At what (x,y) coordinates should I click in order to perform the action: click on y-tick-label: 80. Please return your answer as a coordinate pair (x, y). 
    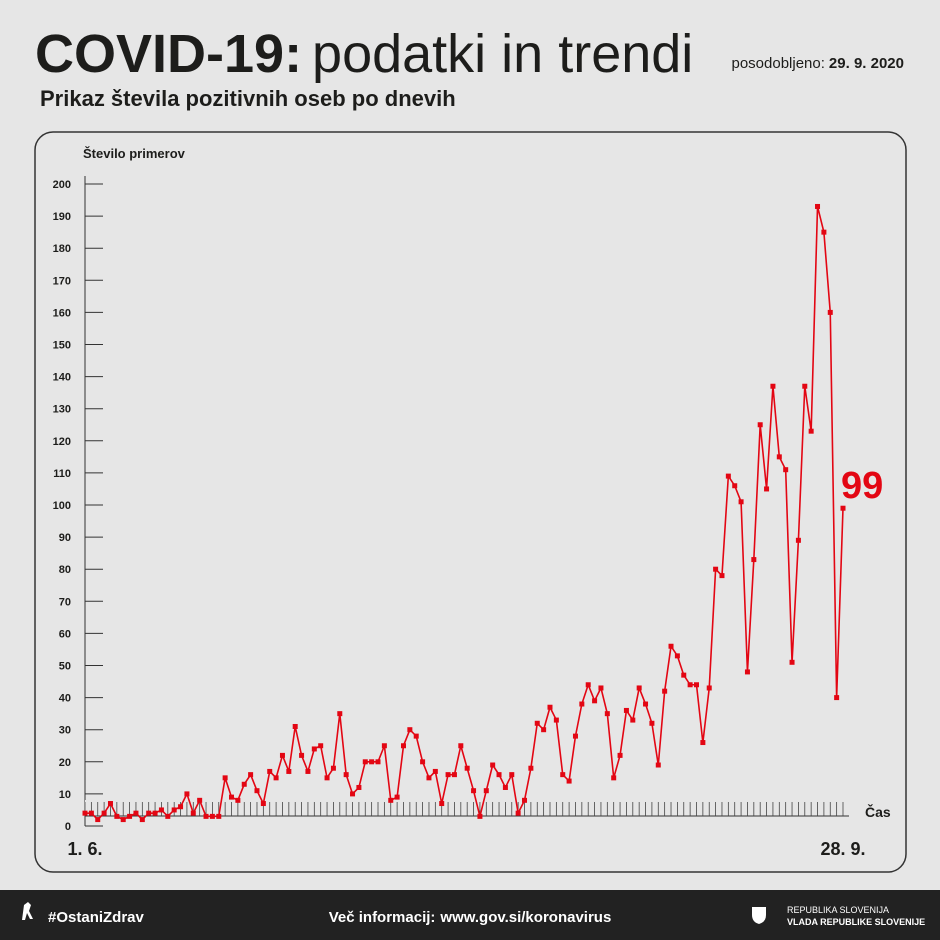
    Looking at the image, I should click on (65, 570).